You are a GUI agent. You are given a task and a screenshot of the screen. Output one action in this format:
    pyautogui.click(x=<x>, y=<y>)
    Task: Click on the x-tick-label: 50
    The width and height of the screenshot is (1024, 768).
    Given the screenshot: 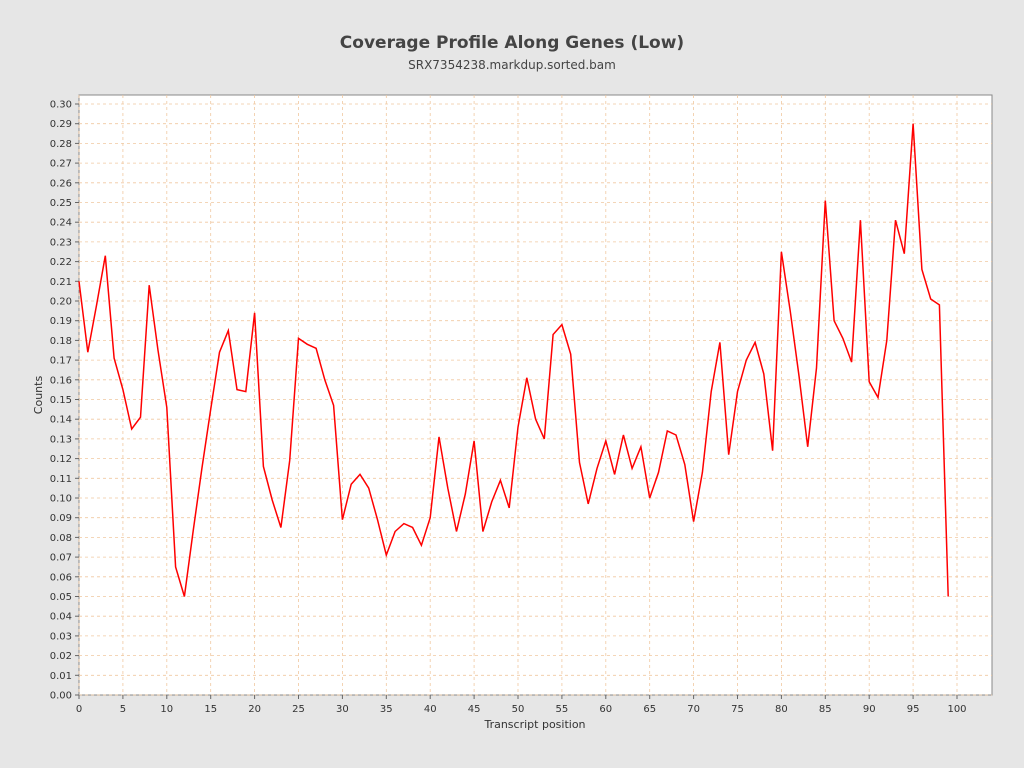 What is the action you would take?
    pyautogui.click(x=518, y=709)
    